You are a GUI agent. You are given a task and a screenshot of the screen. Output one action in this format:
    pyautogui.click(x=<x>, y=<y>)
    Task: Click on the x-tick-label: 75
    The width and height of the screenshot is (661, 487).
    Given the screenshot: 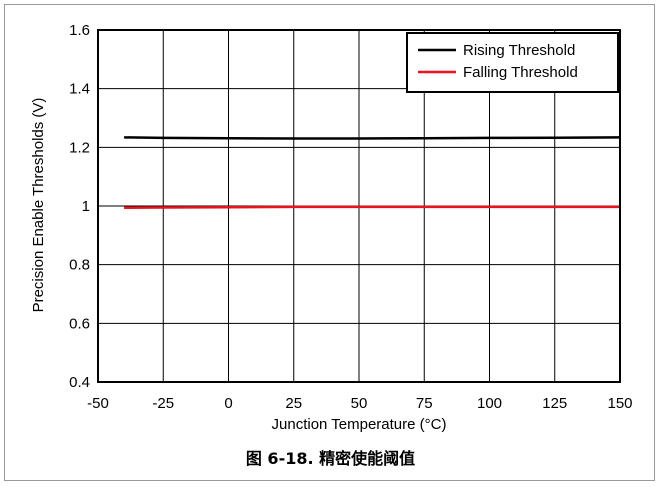 What is the action you would take?
    pyautogui.click(x=424, y=403)
    